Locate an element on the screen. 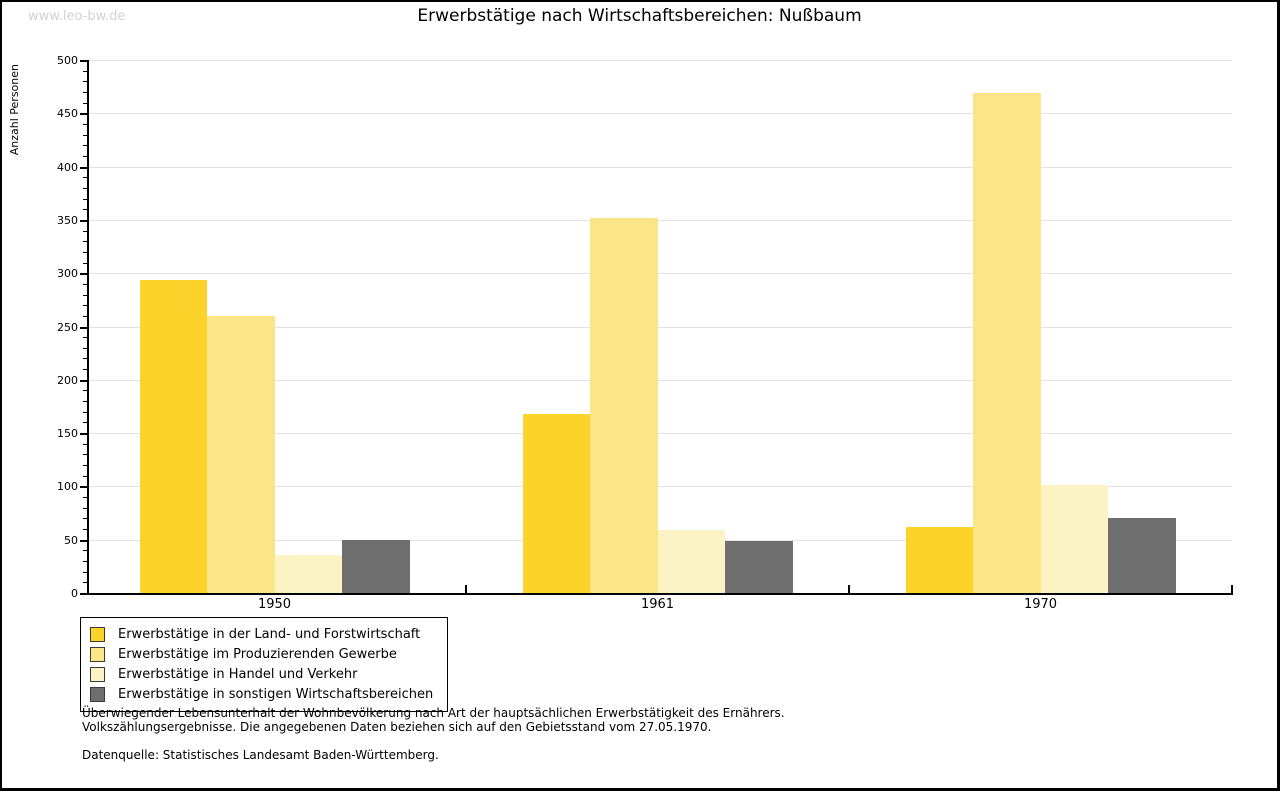 This screenshot has height=791, width=1280. bar-1961-series3 is located at coordinates (691, 561).